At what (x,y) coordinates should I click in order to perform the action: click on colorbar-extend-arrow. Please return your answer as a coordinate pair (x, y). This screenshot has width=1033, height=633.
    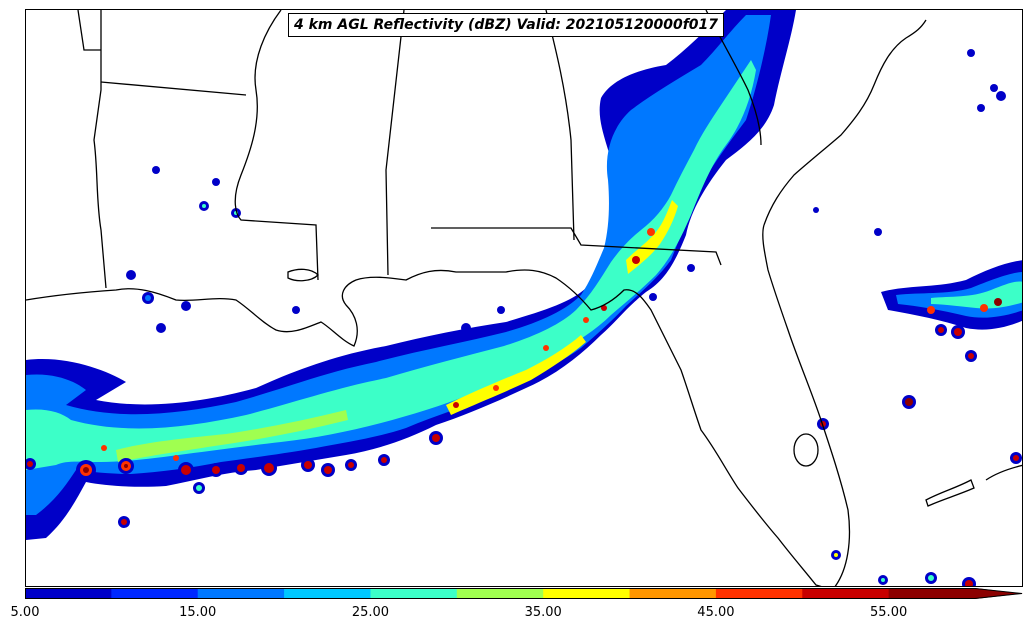
    Looking at the image, I should click on (999, 593).